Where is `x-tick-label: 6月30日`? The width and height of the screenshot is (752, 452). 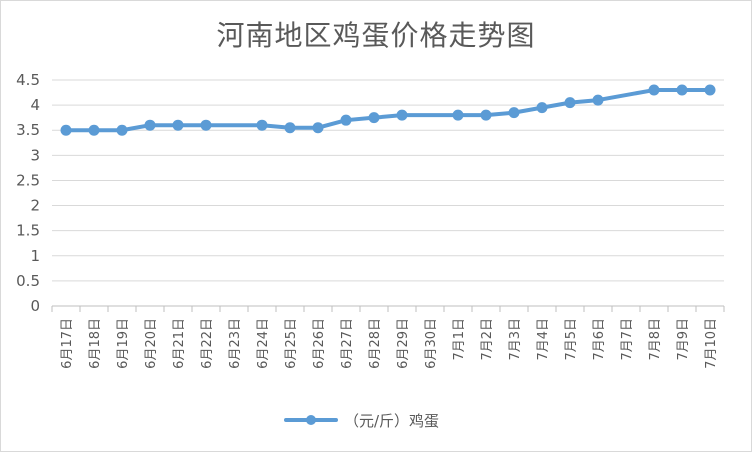 x-tick-label: 6月30日 is located at coordinates (431, 343).